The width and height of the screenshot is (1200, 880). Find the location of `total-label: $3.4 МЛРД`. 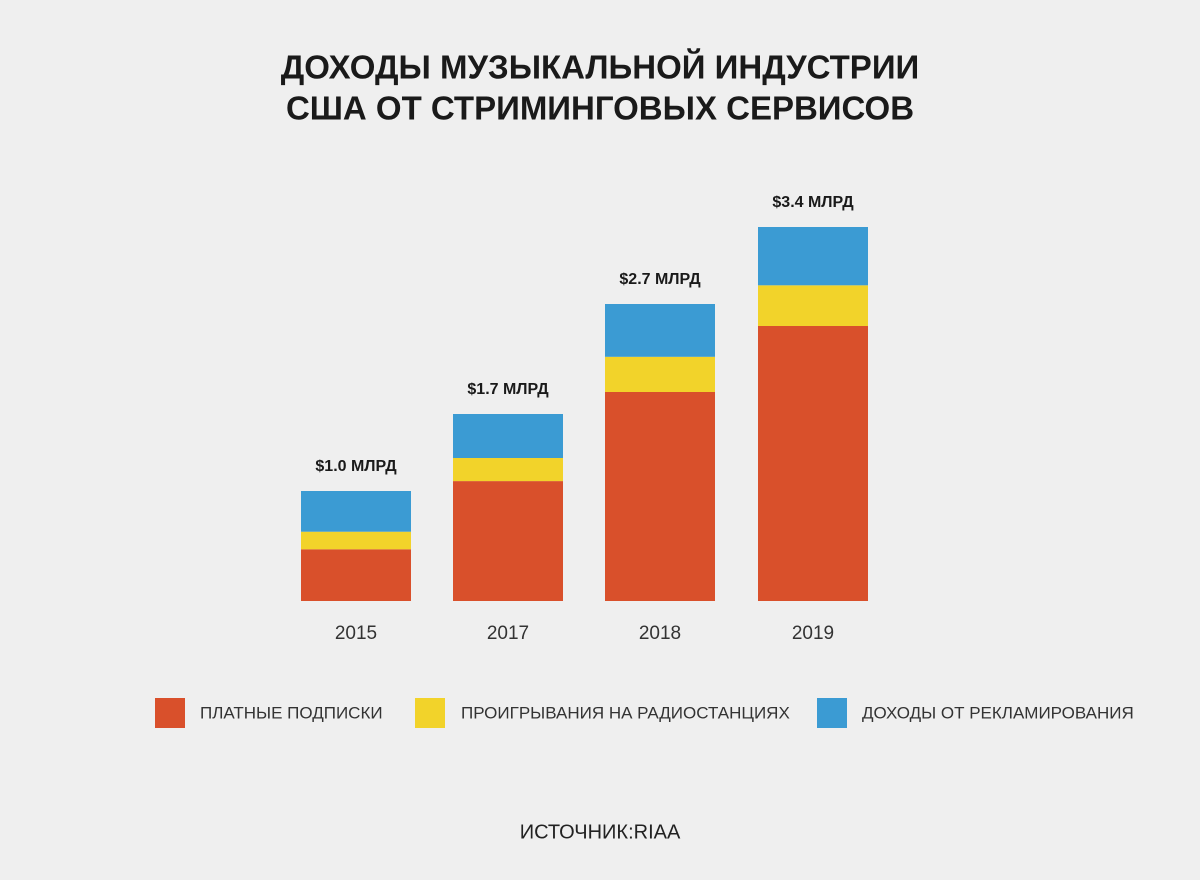

total-label: $3.4 МЛРД is located at coordinates (813, 202).